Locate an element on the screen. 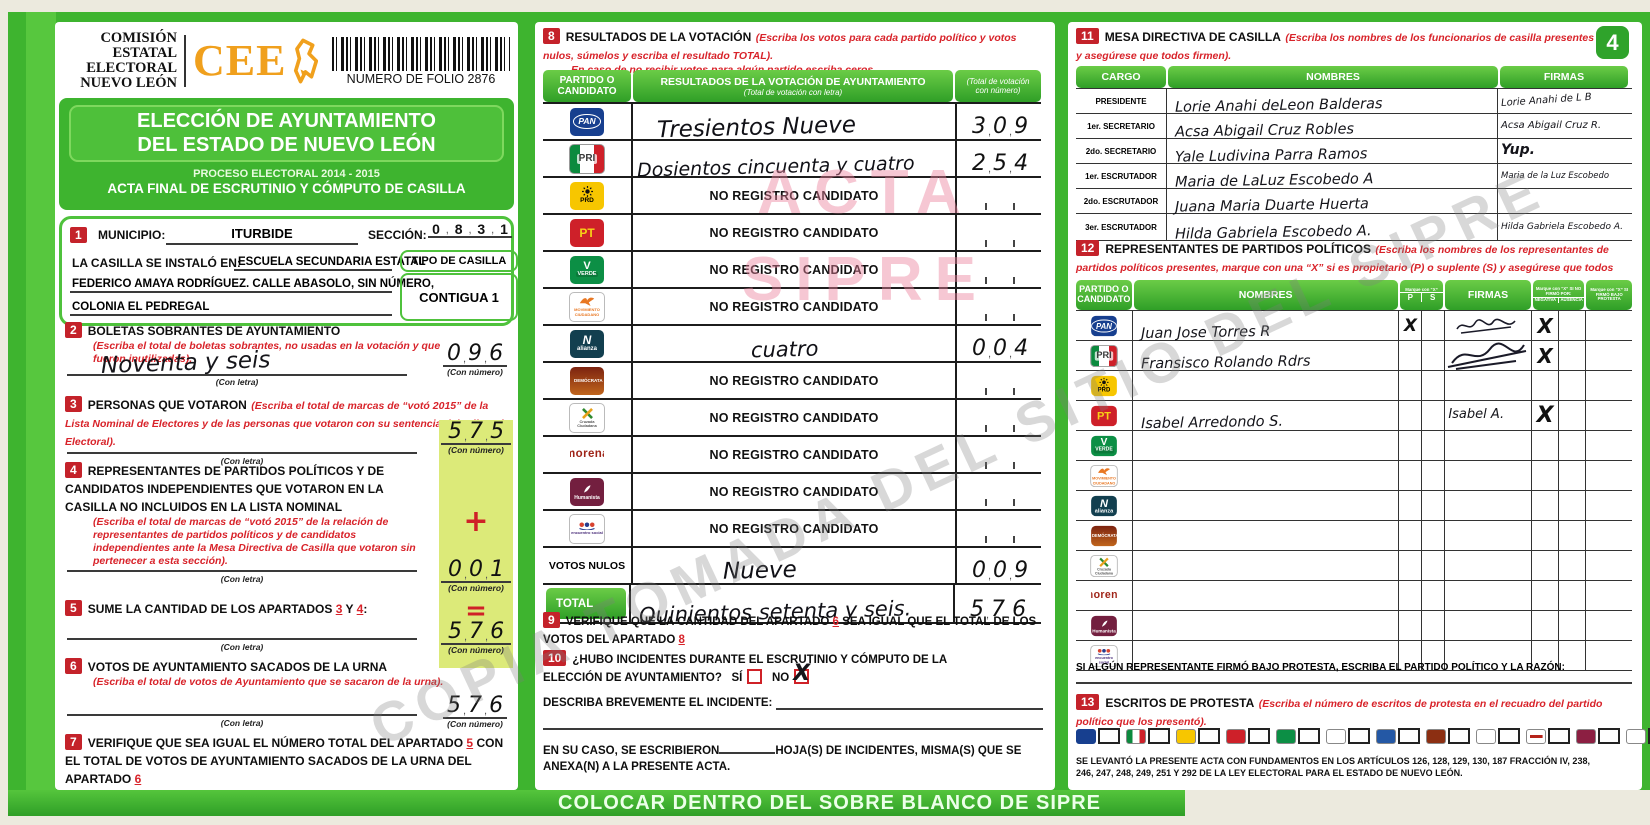  results-row-humanista: Humanista NO REGISTRO CANDIDATO is located at coordinates (792, 492).